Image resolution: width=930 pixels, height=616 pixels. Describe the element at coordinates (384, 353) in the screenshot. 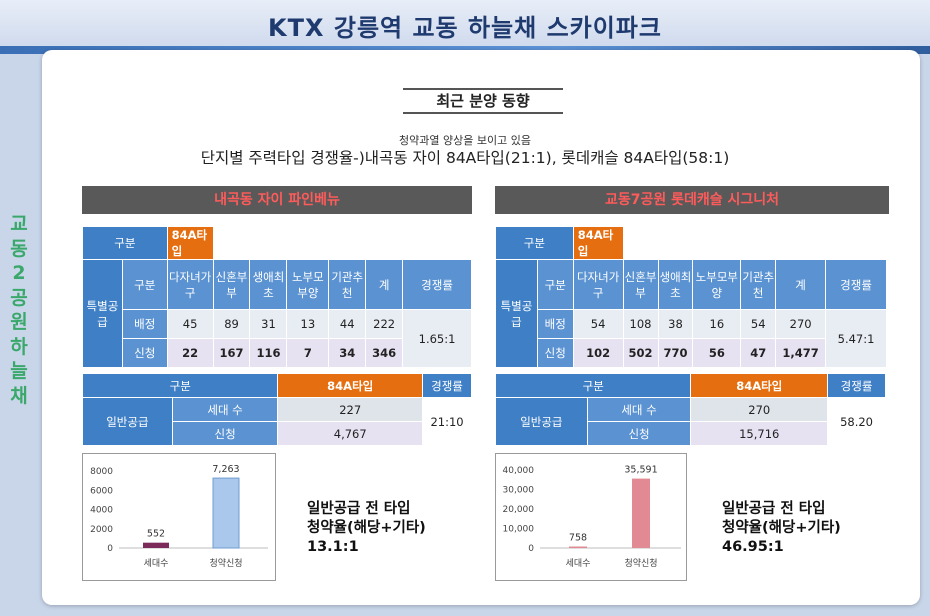

I see `left-apply-5: 346` at that location.